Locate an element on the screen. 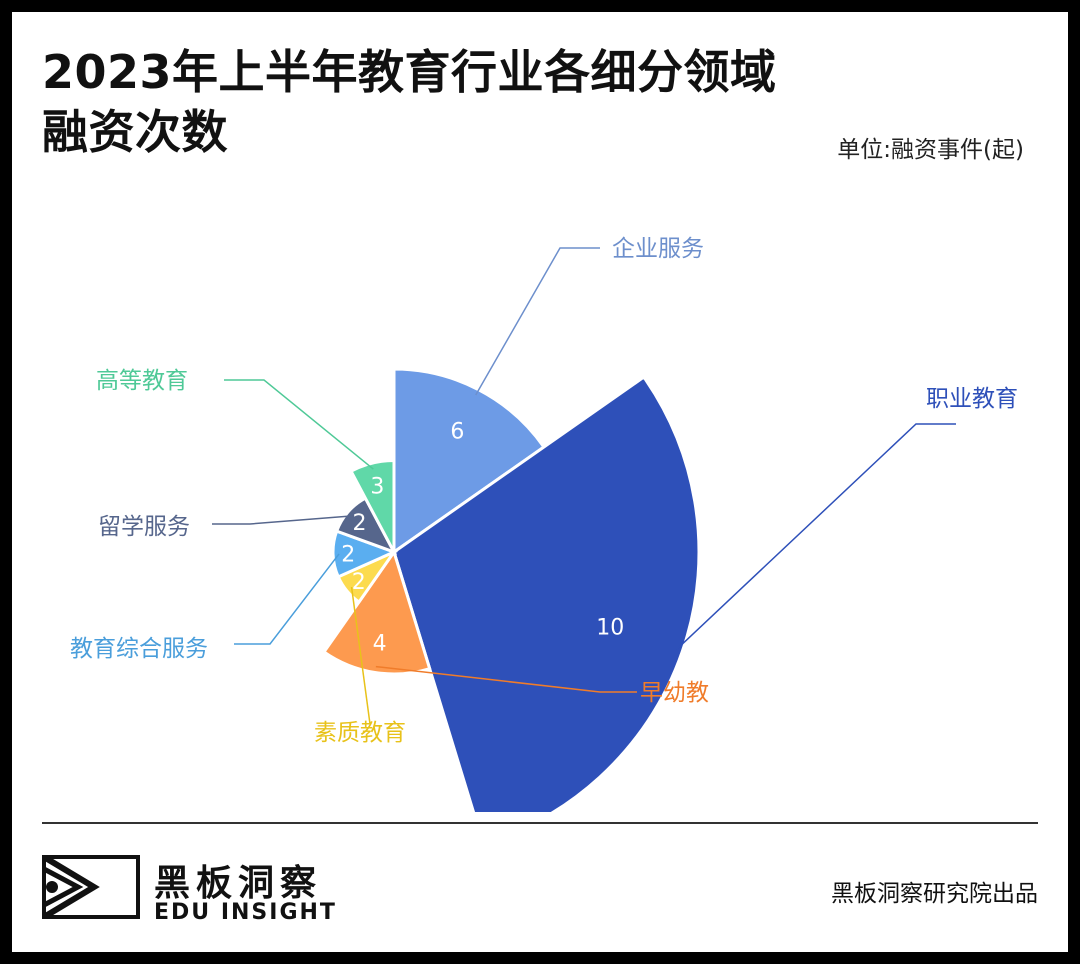 The image size is (1080, 964). value-label-5: 2 is located at coordinates (359, 523).